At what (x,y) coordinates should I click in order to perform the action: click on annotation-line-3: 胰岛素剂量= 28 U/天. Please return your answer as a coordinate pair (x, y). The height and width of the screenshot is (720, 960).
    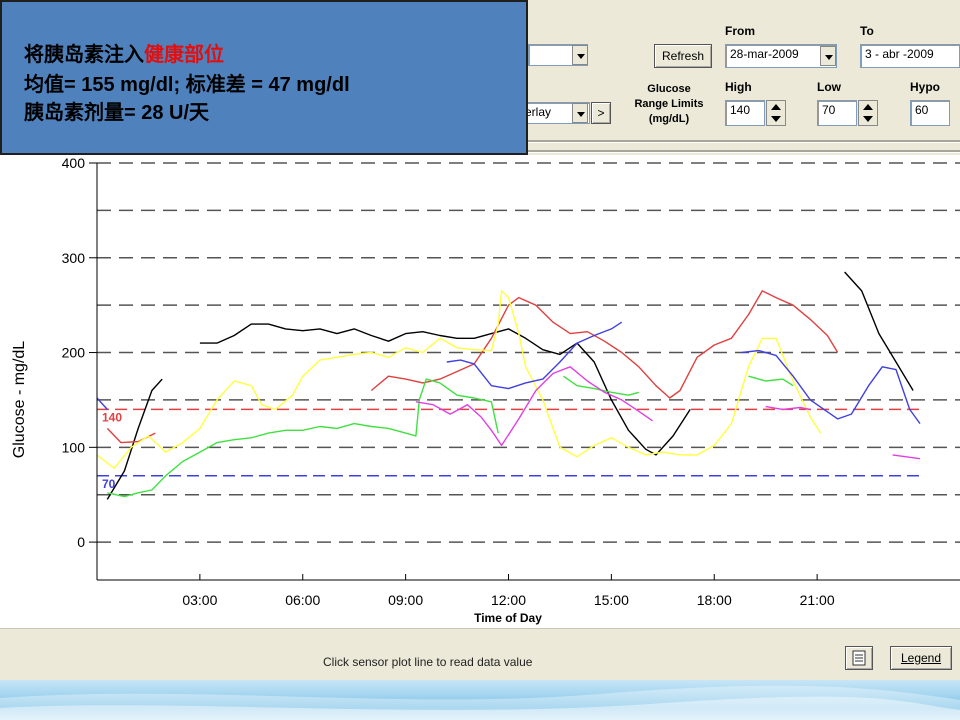
    Looking at the image, I should click on (117, 113).